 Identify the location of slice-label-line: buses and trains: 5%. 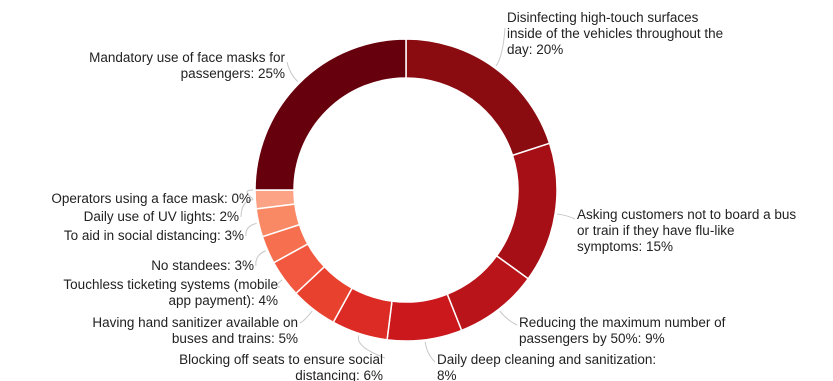
(235, 338).